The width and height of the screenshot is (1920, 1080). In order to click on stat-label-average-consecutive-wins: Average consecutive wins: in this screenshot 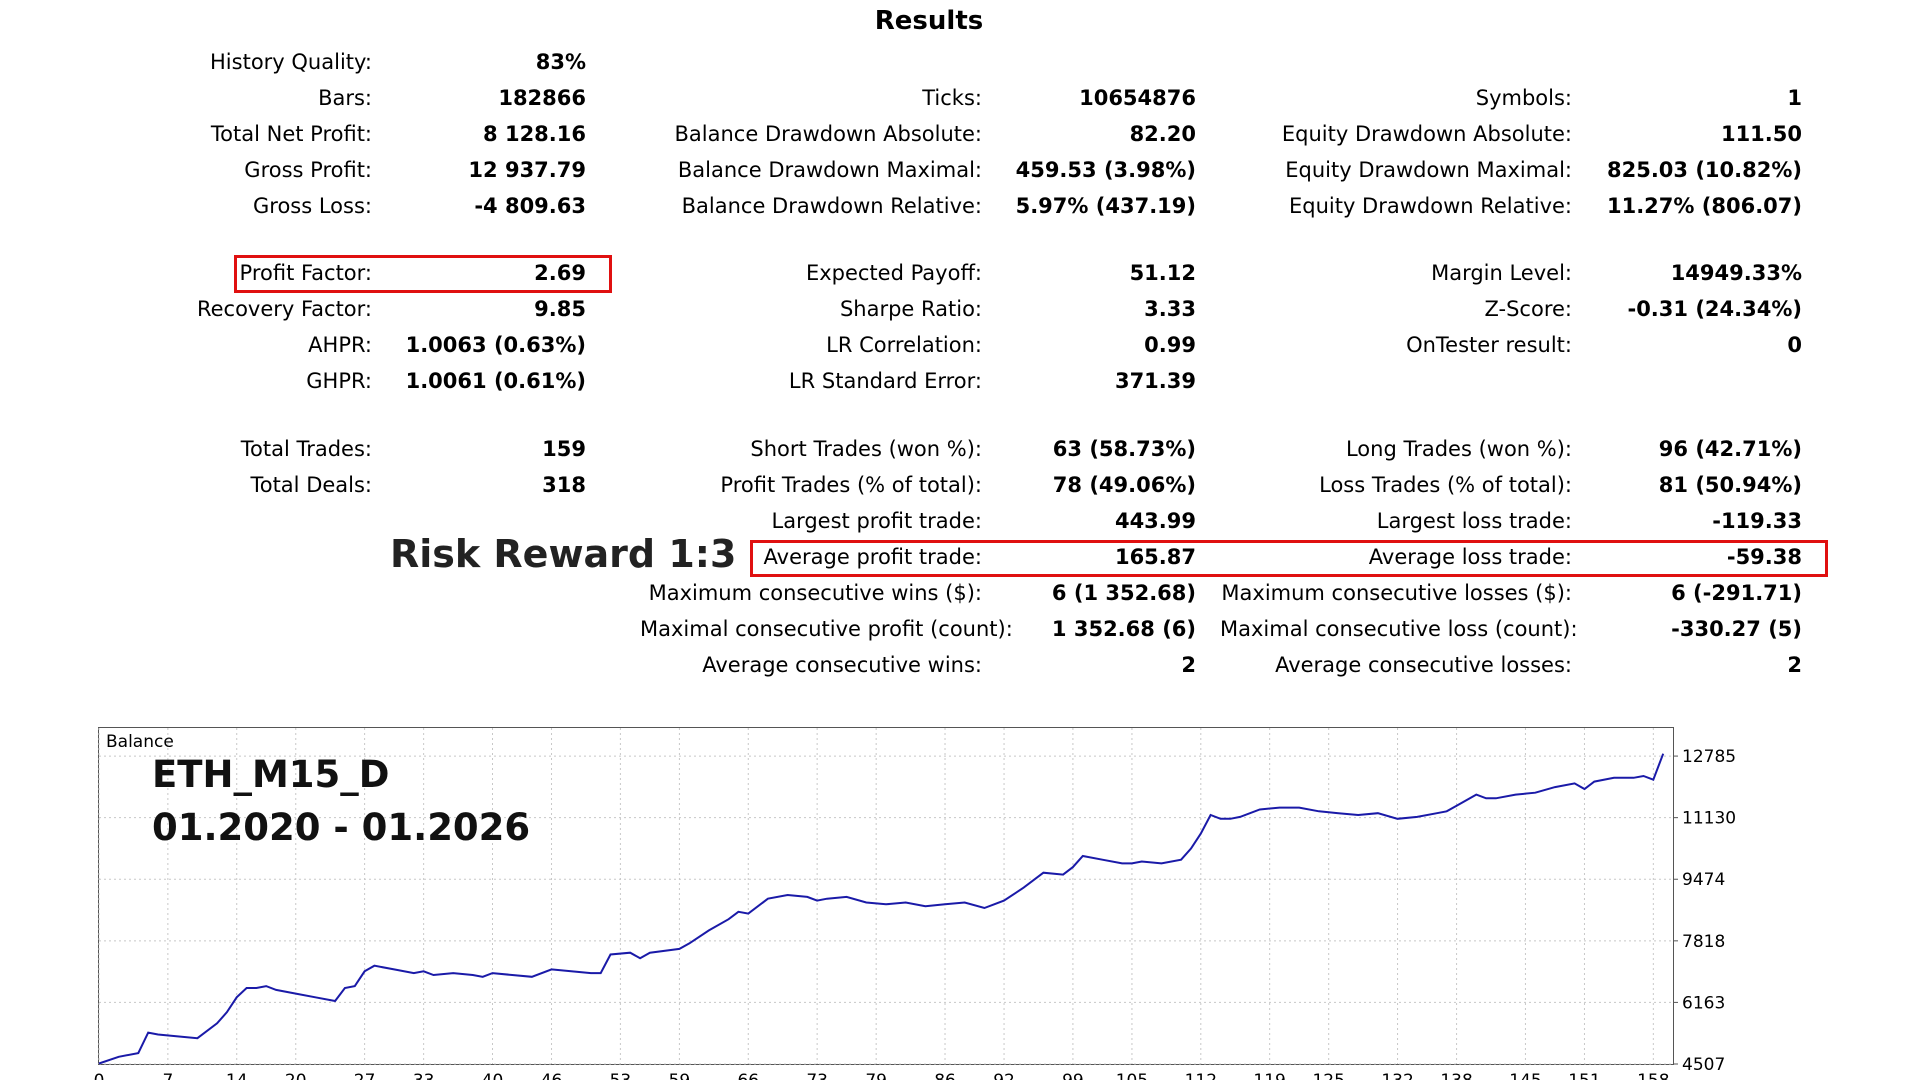, I will do `click(842, 665)`.